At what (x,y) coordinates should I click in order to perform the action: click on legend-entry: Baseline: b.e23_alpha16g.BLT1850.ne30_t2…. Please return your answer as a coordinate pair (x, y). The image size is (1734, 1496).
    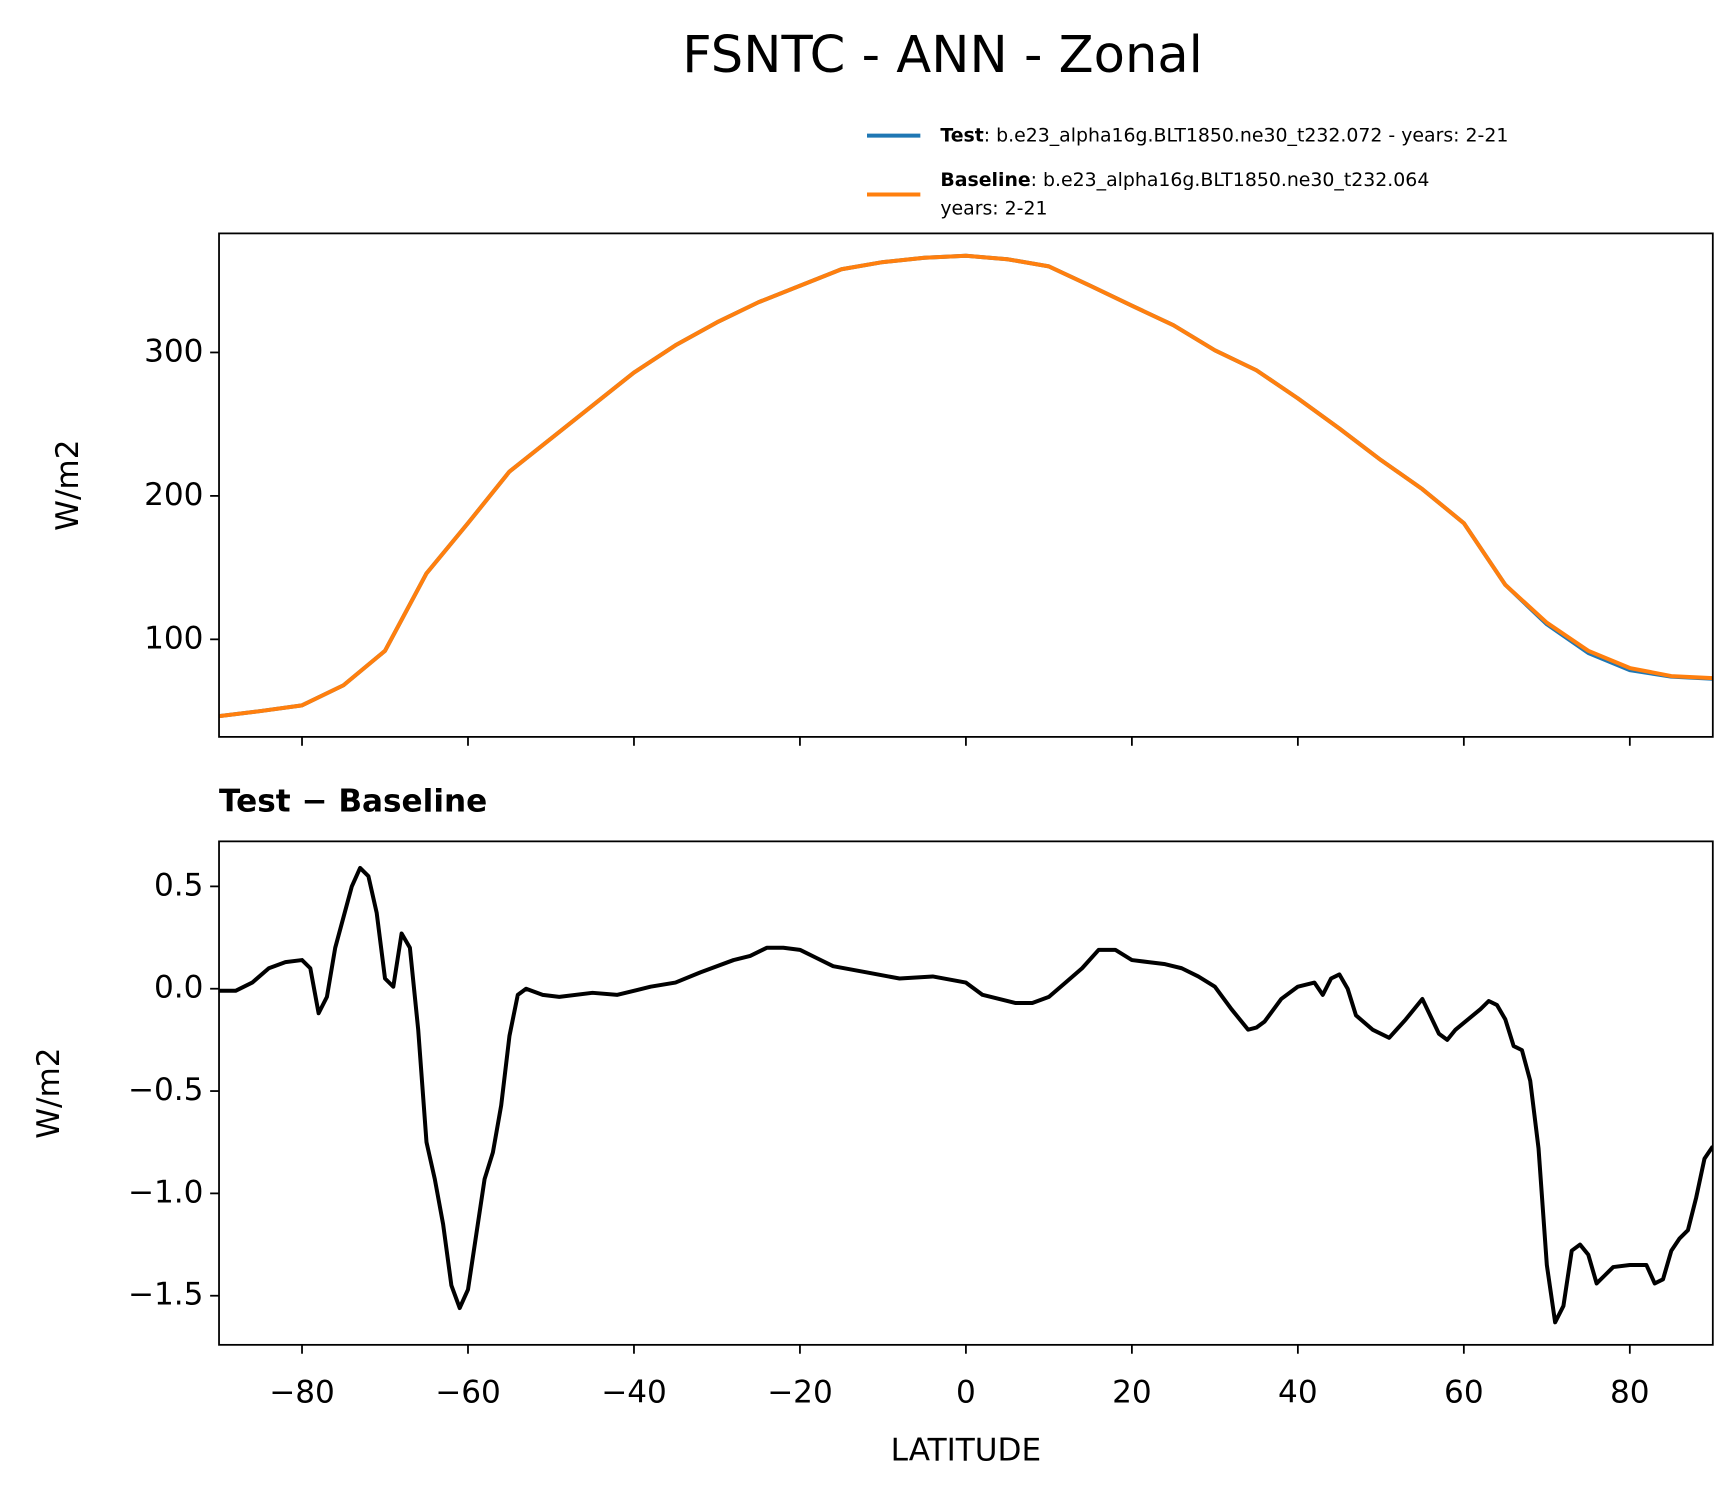
    Looking at the image, I should click on (1184, 180).